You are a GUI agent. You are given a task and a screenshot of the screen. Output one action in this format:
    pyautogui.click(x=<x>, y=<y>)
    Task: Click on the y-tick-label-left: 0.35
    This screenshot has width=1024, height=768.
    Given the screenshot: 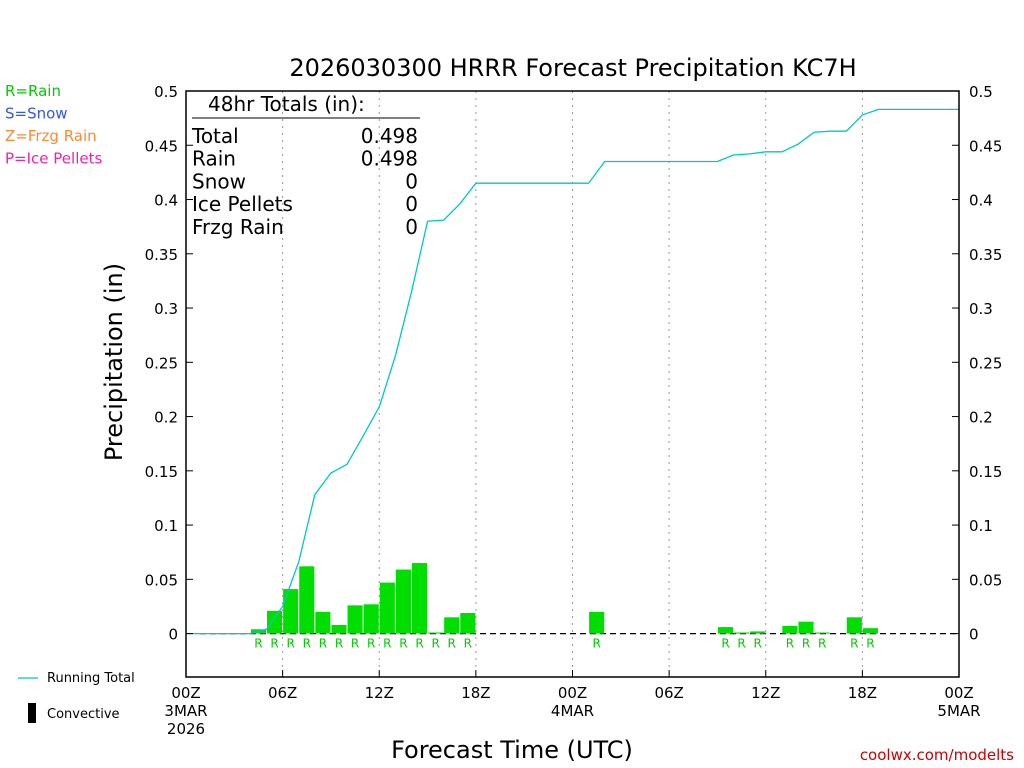 What is the action you would take?
    pyautogui.click(x=161, y=255)
    